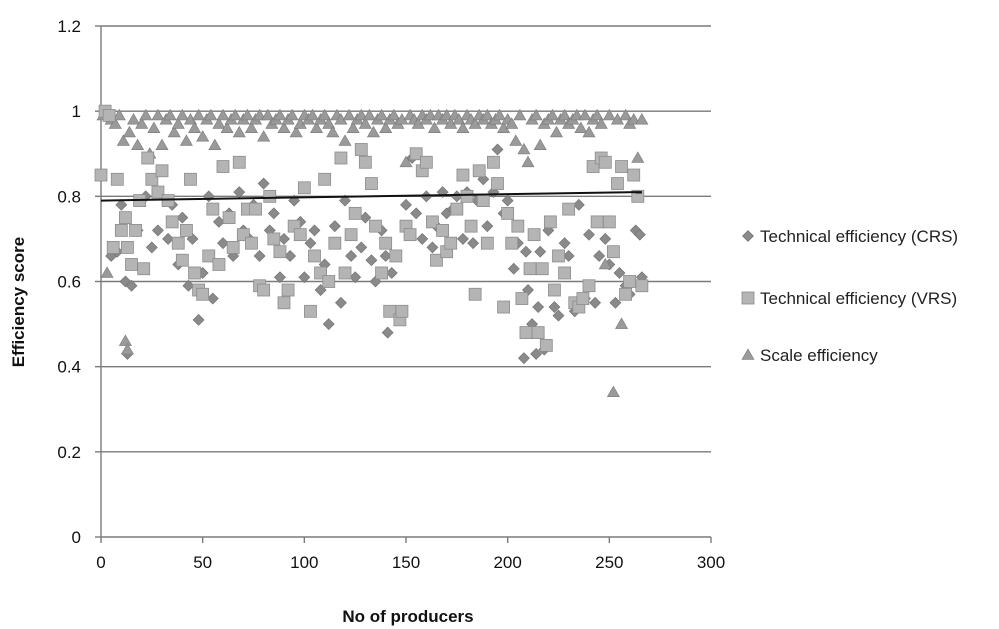  I want to click on y-tick-label: 1, so click(76, 111).